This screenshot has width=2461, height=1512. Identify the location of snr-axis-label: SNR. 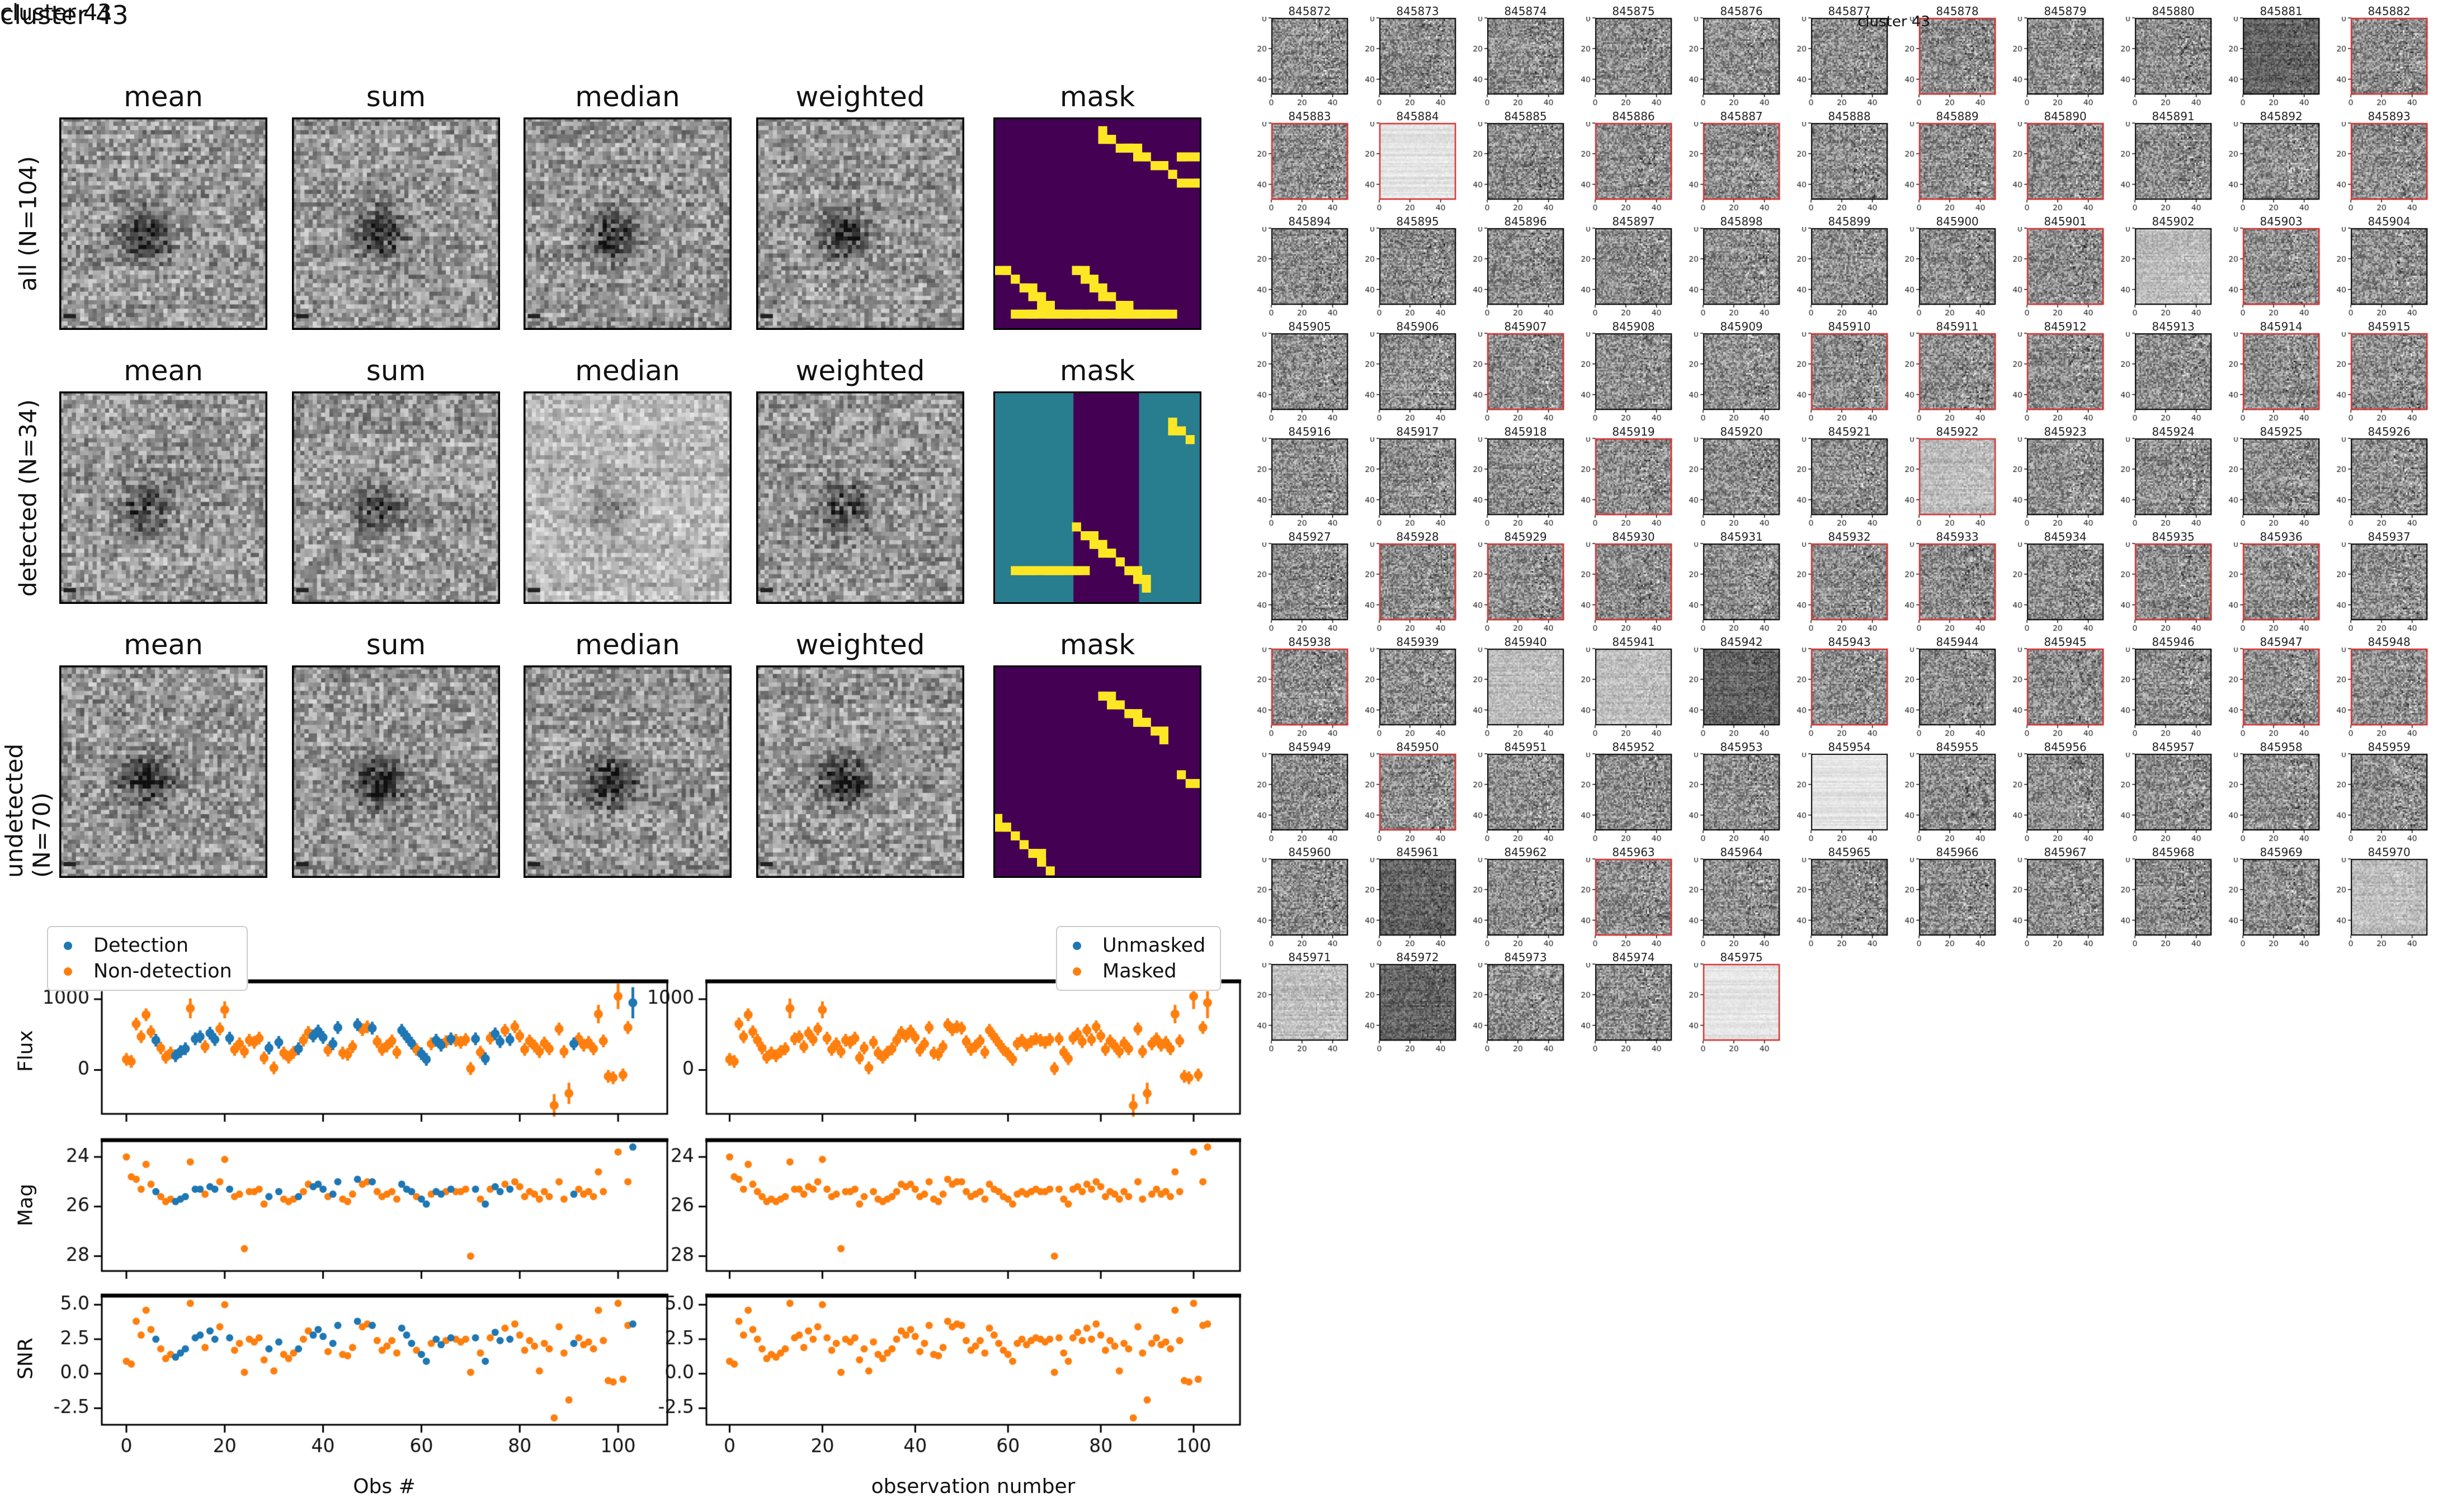
(25, 1359).